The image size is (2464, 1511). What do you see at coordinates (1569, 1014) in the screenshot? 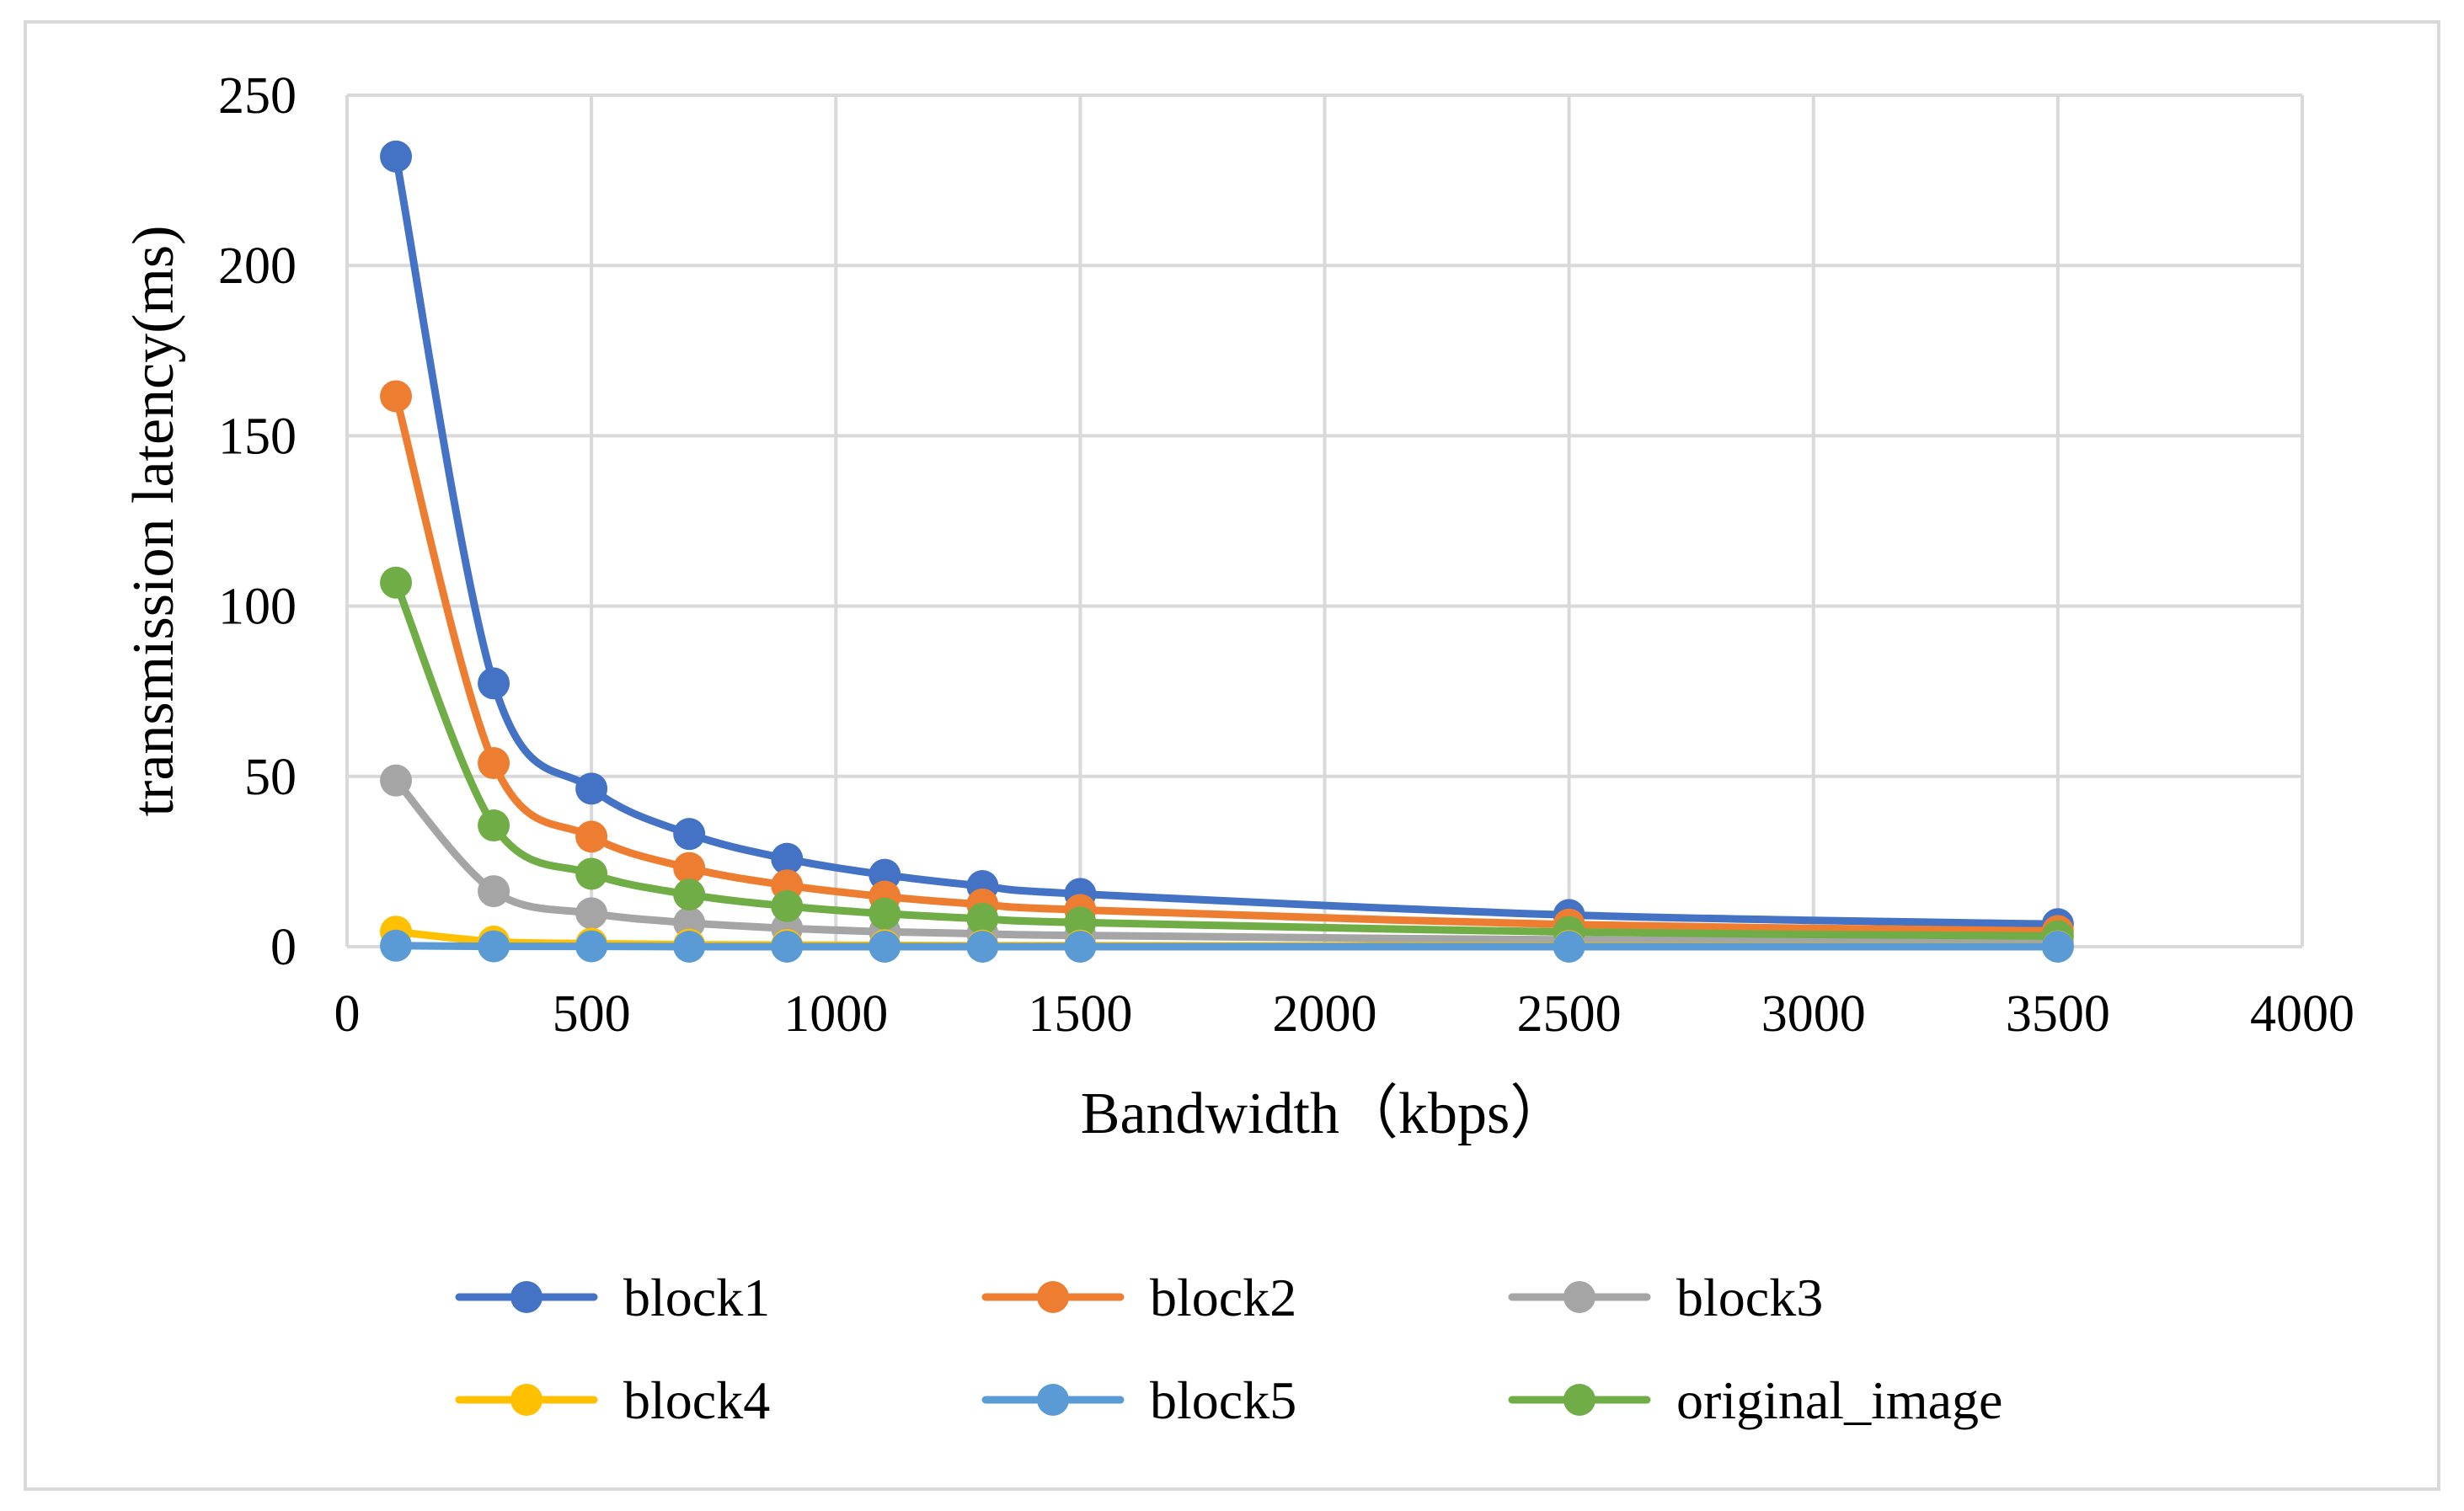
I see `x-tick-label: 2500` at bounding box center [1569, 1014].